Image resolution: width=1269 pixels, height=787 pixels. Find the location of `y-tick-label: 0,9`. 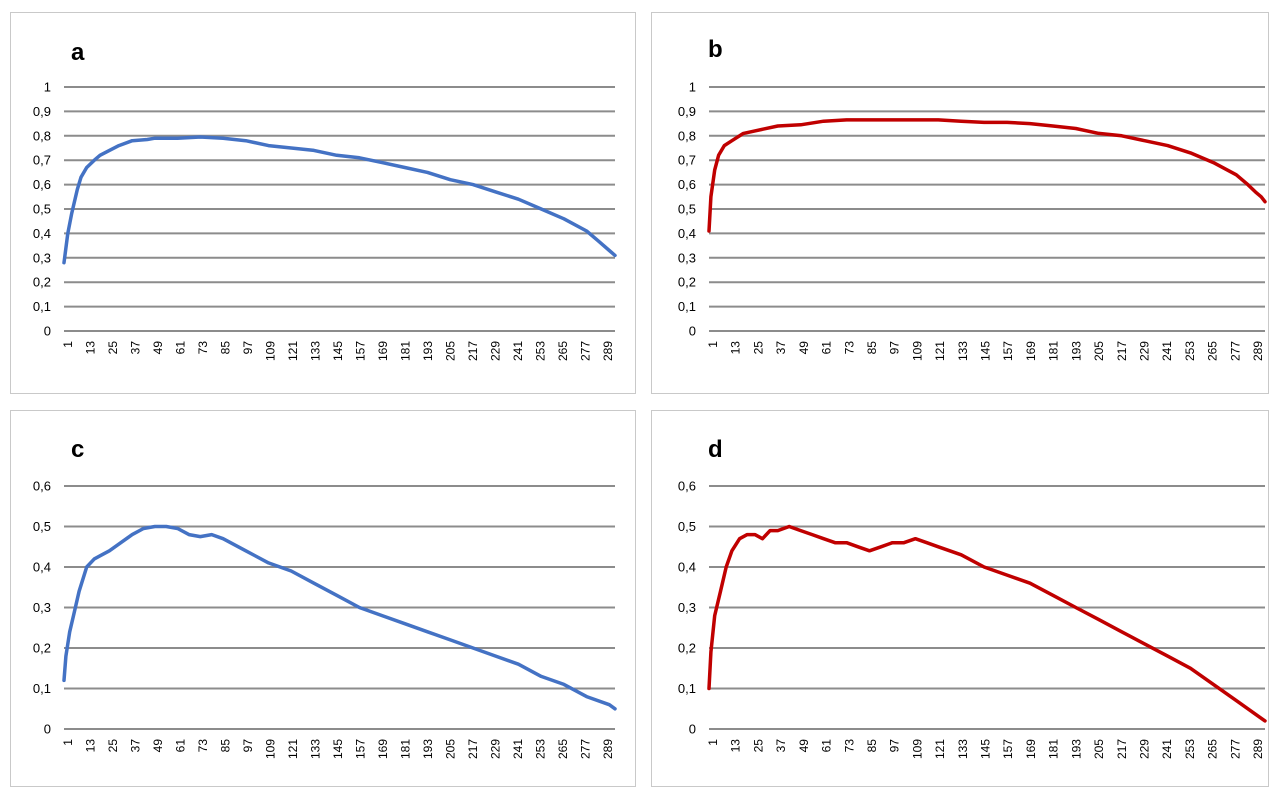

y-tick-label: 0,9 is located at coordinates (687, 111).